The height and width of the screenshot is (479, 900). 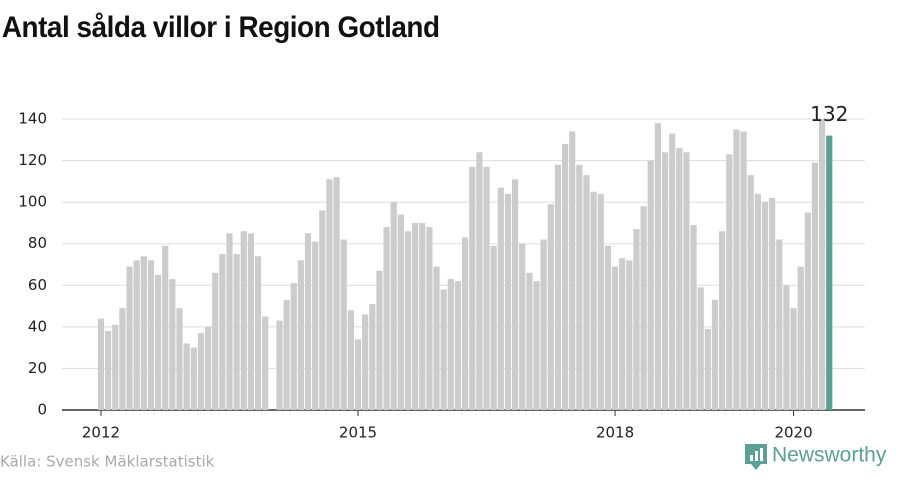 What do you see at coordinates (756, 457) in the screenshot?
I see `logo` at bounding box center [756, 457].